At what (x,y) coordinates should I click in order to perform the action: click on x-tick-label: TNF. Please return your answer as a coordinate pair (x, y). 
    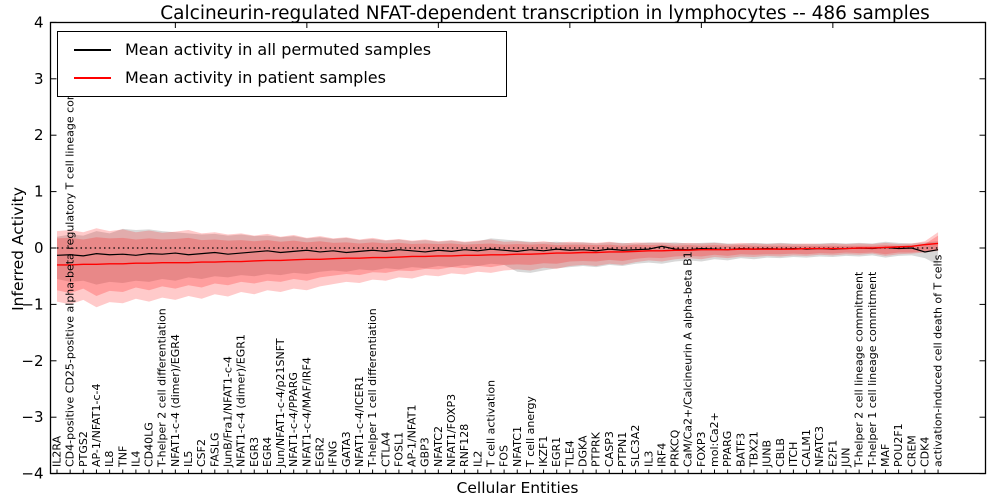
    Looking at the image, I should click on (122, 457).